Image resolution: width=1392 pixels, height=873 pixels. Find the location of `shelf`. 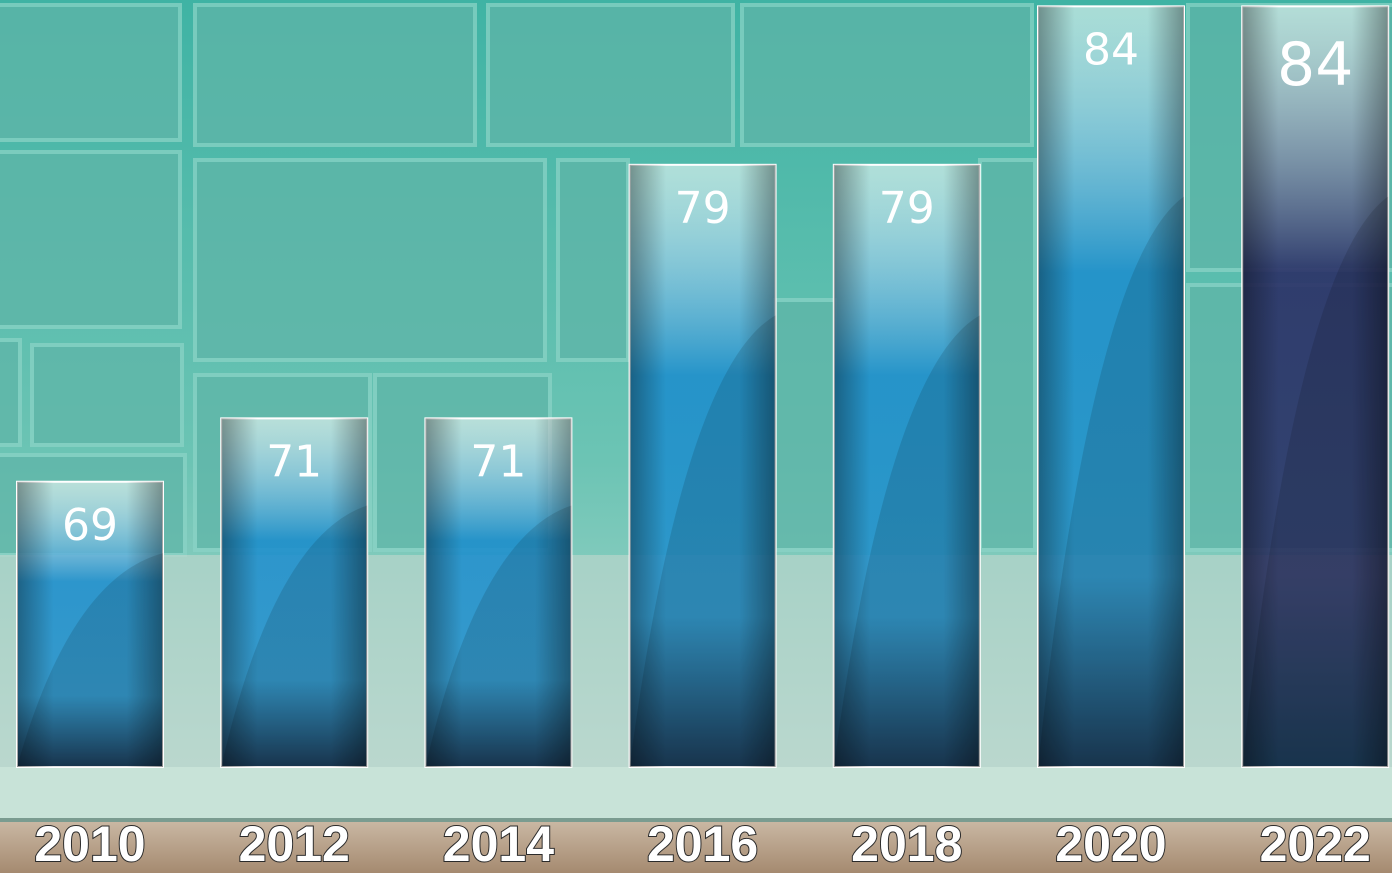

shelf is located at coordinates (696, 794).